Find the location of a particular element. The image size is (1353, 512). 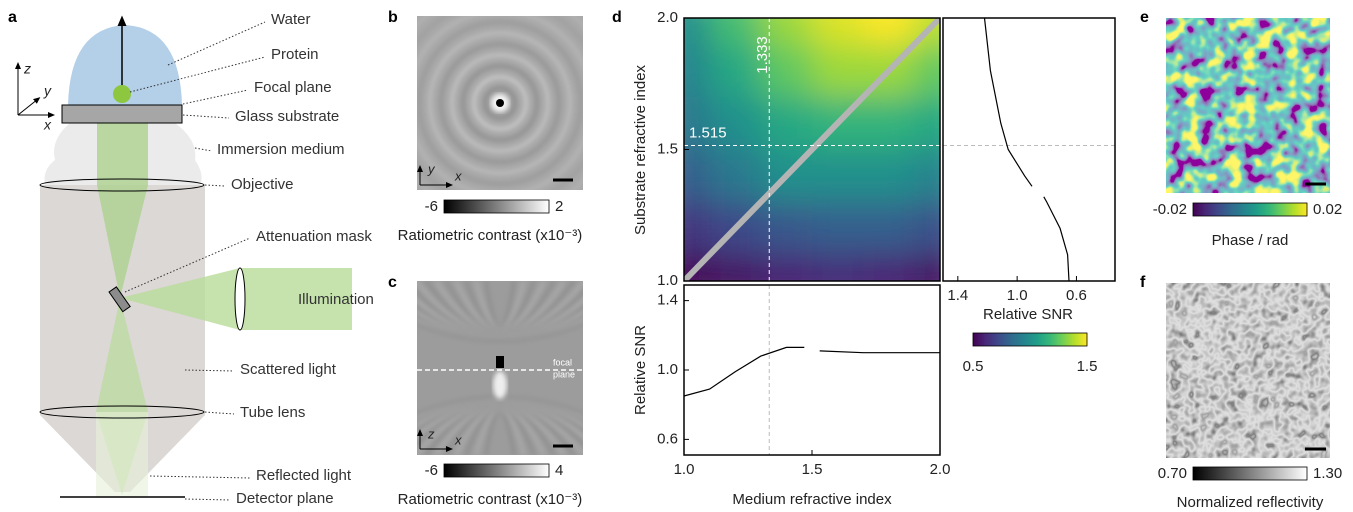

phase-image is located at coordinates (1248, 105).